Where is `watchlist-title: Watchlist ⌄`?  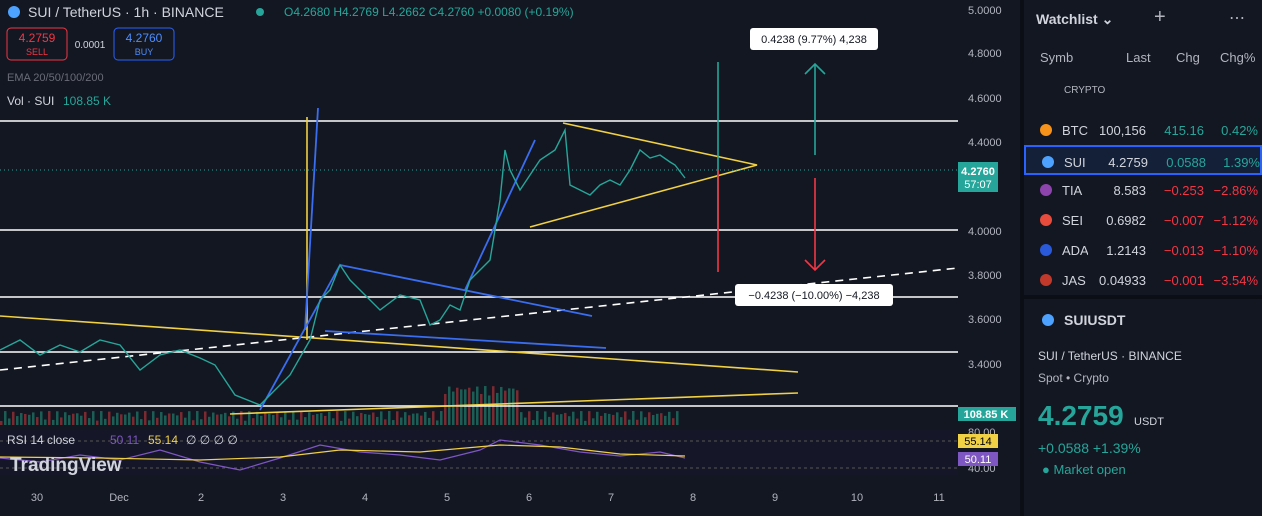 watchlist-title: Watchlist ⌄ is located at coordinates (1075, 19).